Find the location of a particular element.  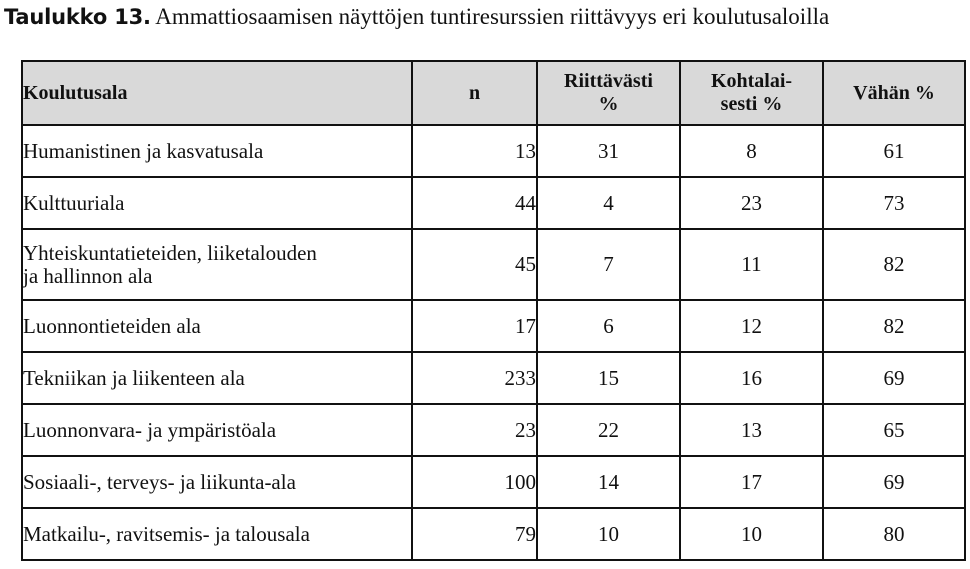

cell-moderate: 11 is located at coordinates (751, 264).